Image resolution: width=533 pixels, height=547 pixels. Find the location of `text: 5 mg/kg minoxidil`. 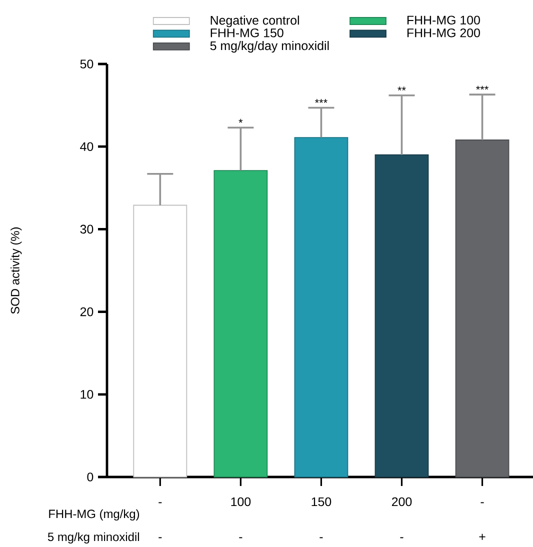

text: 5 mg/kg minoxidil is located at coordinates (93, 538).